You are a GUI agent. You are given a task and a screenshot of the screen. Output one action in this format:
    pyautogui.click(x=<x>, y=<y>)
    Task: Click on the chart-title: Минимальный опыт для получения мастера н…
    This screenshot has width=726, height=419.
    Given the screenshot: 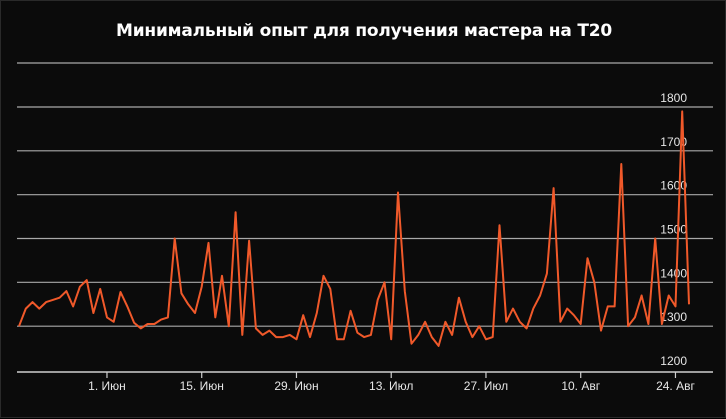 What is the action you would take?
    pyautogui.click(x=363, y=31)
    